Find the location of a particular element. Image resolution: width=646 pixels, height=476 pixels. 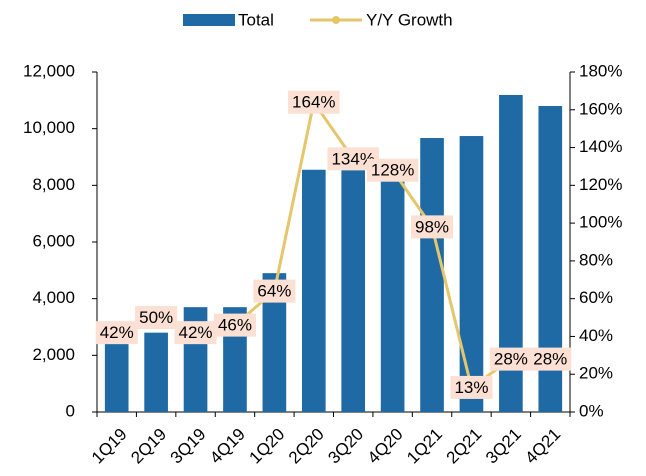

y2-tick-label: 180% is located at coordinates (600, 70).